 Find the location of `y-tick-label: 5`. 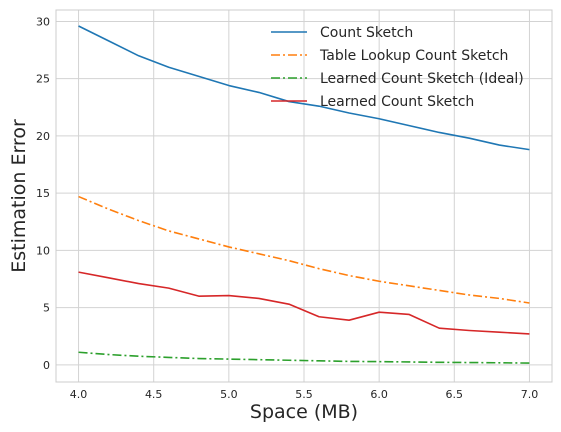

y-tick-label: 5 is located at coordinates (46, 308).